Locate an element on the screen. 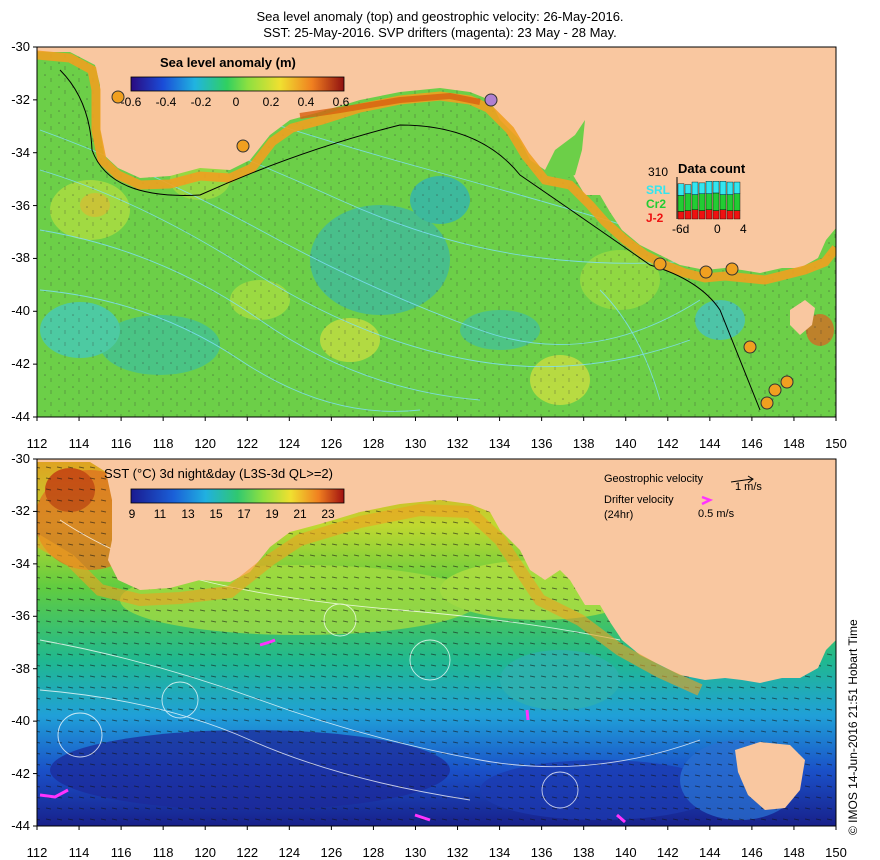  data-count-bars is located at coordinates (708, 198).